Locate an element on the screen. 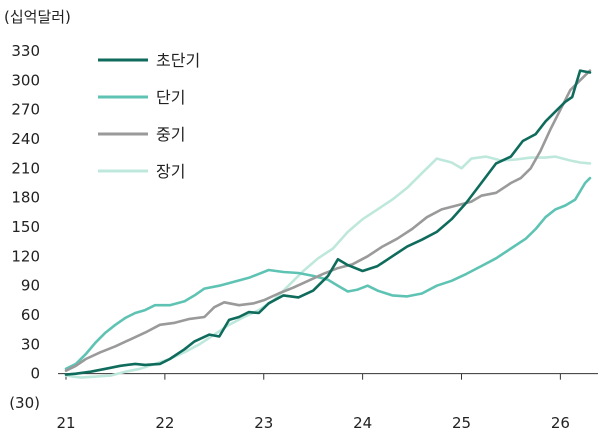  x-tick-label: 26 is located at coordinates (560, 423).